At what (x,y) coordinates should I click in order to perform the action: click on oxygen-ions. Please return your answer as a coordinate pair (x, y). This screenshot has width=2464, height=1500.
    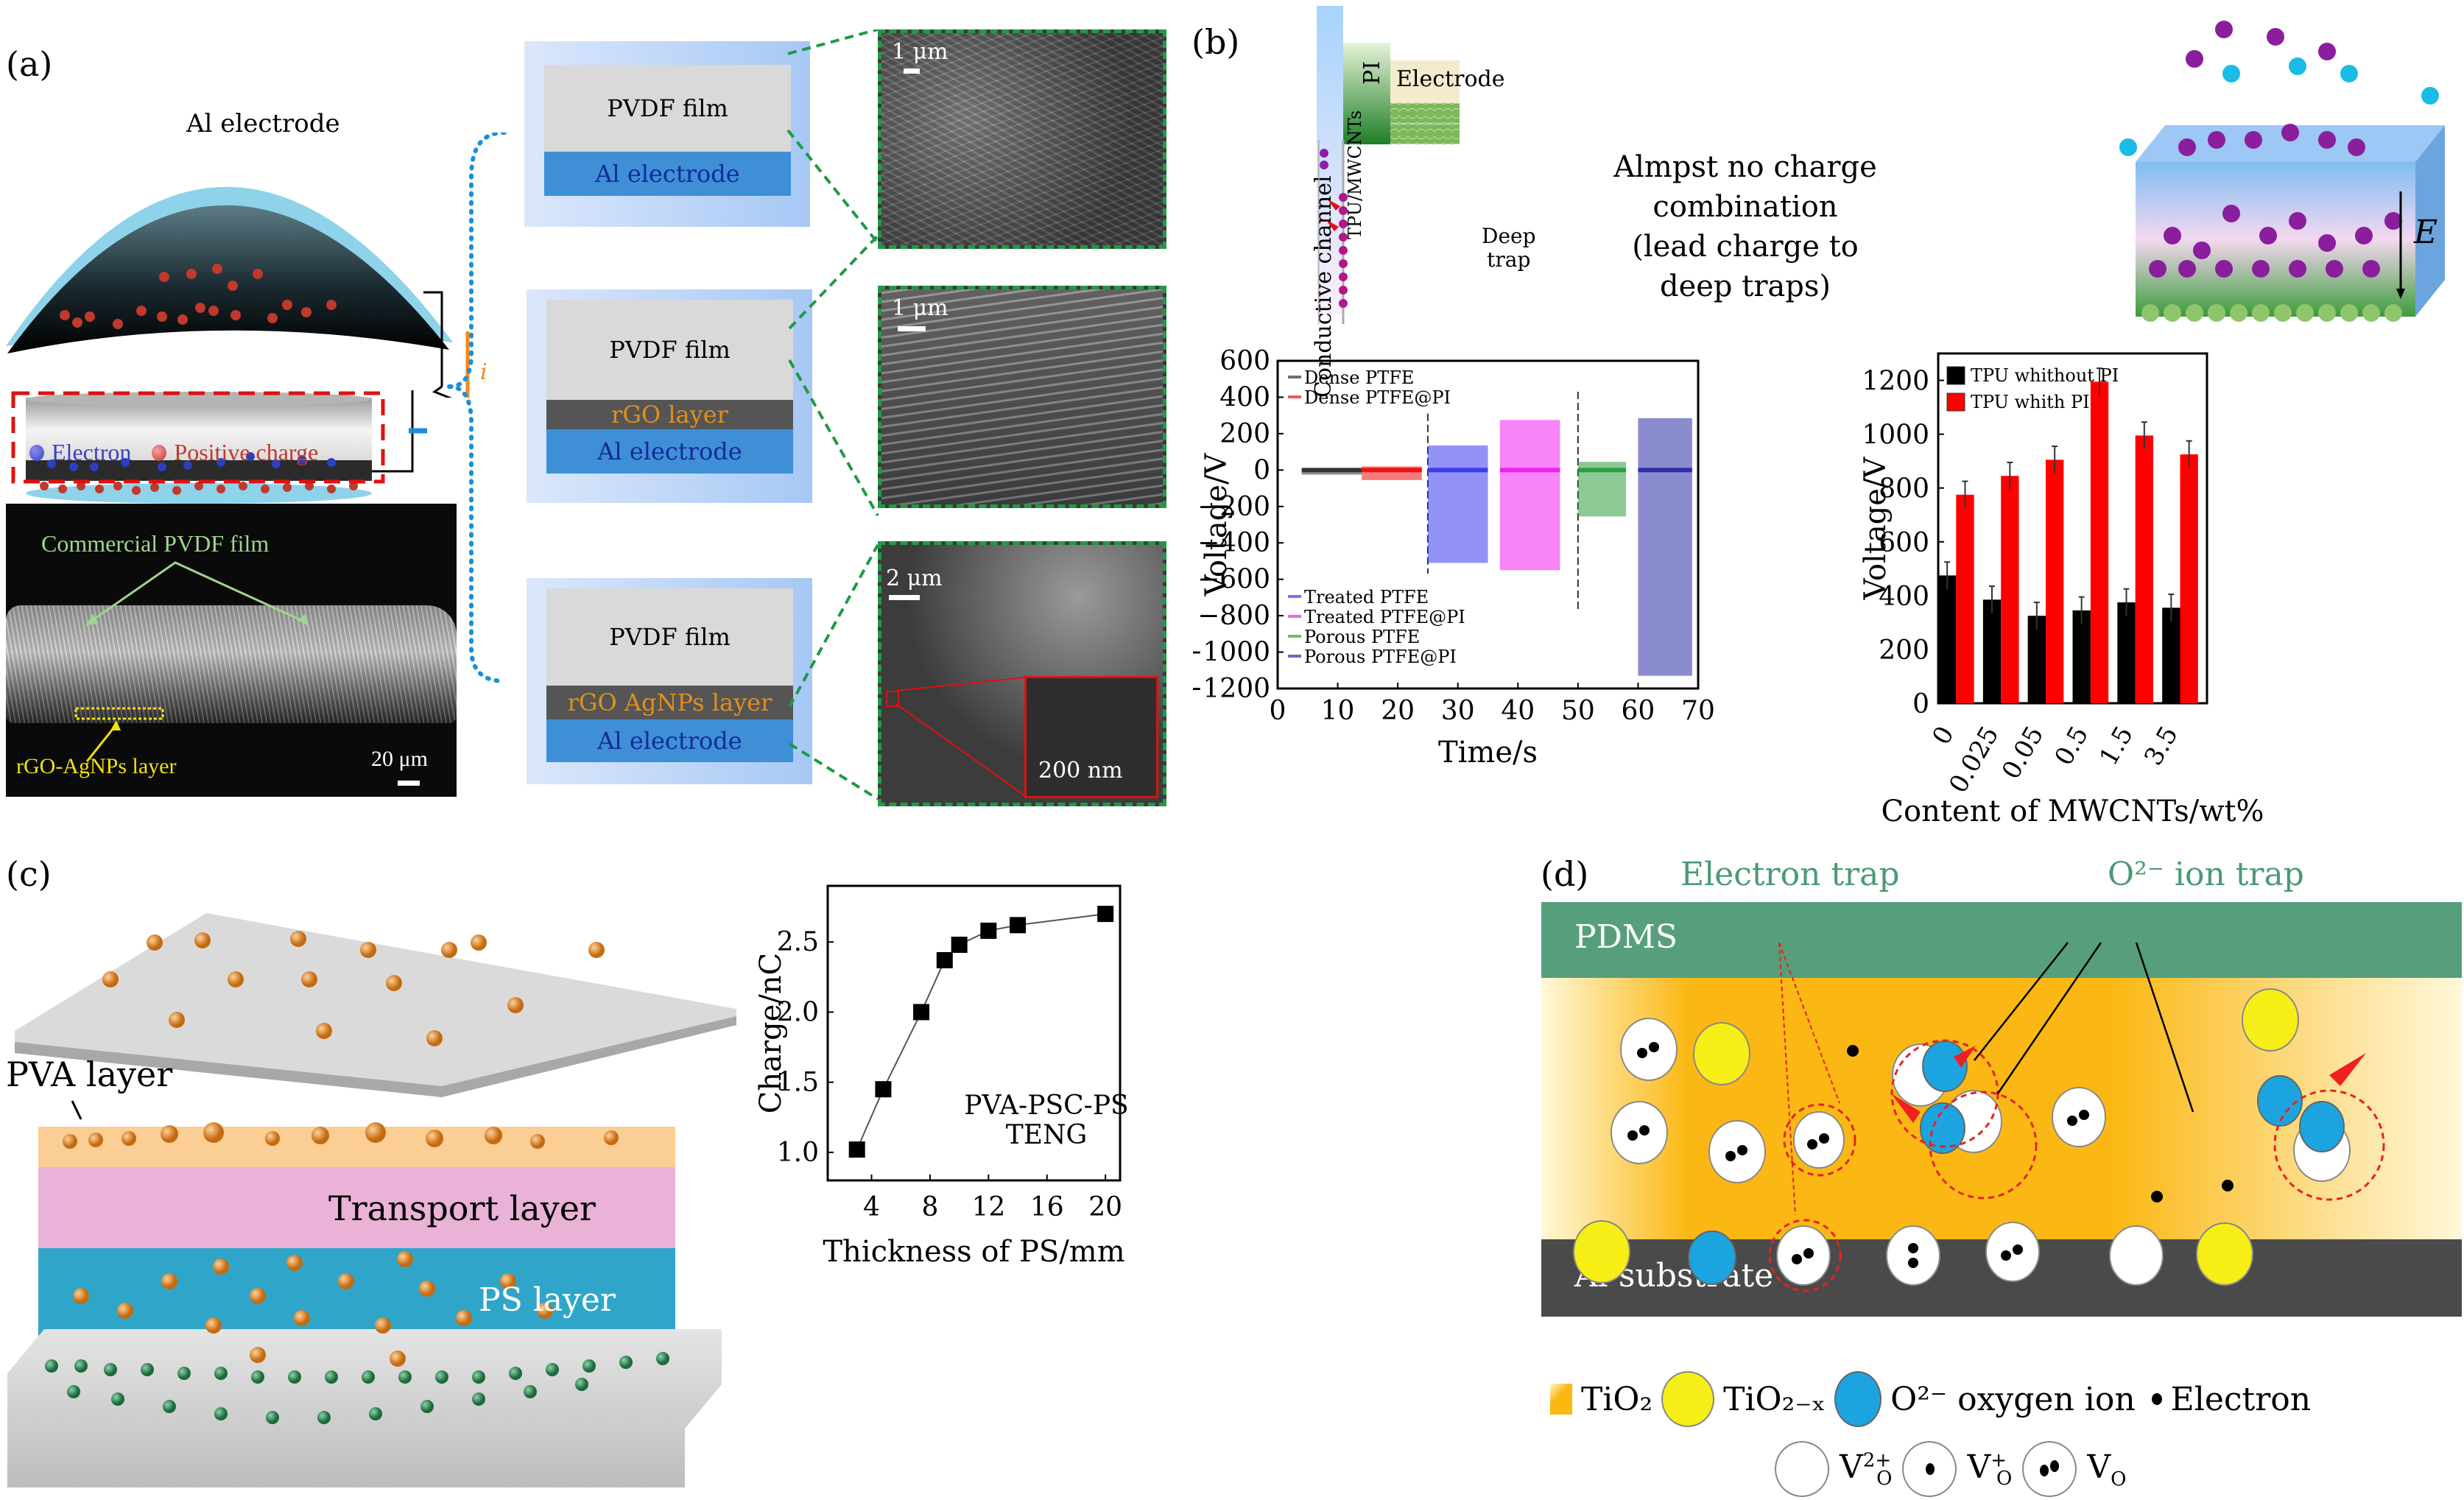
    Looking at the image, I should click on (2017, 1163).